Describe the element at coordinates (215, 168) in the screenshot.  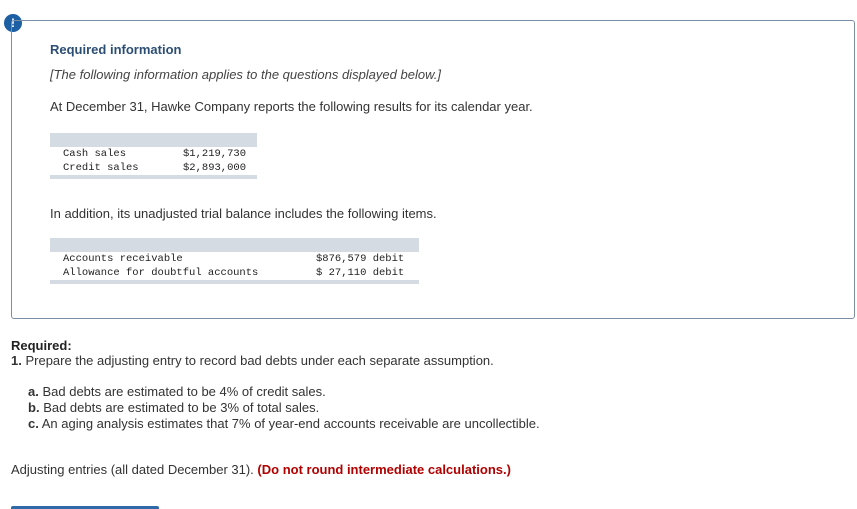
I see `row-value: $2,893,000` at that location.